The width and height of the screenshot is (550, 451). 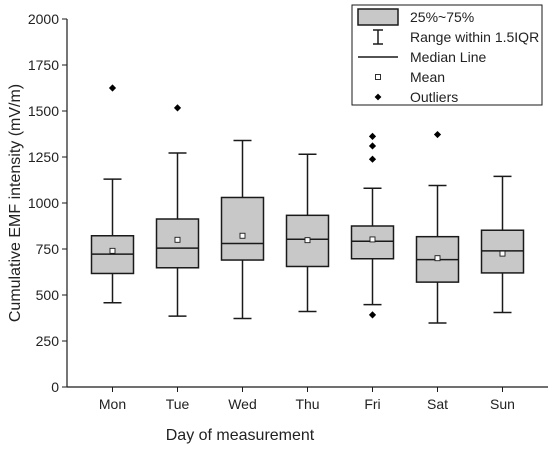 I want to click on x-axis-title: Day of measurement, so click(x=240, y=435).